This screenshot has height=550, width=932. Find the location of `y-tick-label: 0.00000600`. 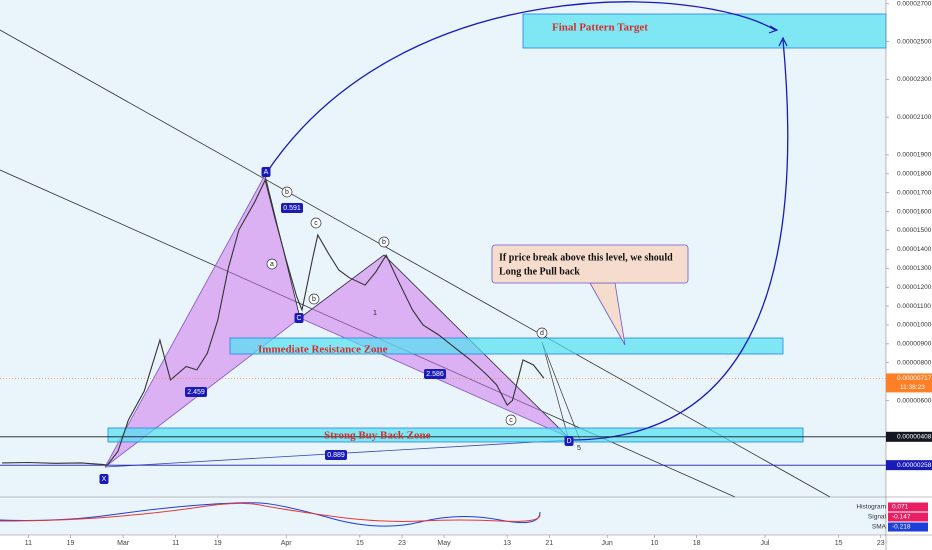

y-tick-label: 0.00000600 is located at coordinates (914, 400).